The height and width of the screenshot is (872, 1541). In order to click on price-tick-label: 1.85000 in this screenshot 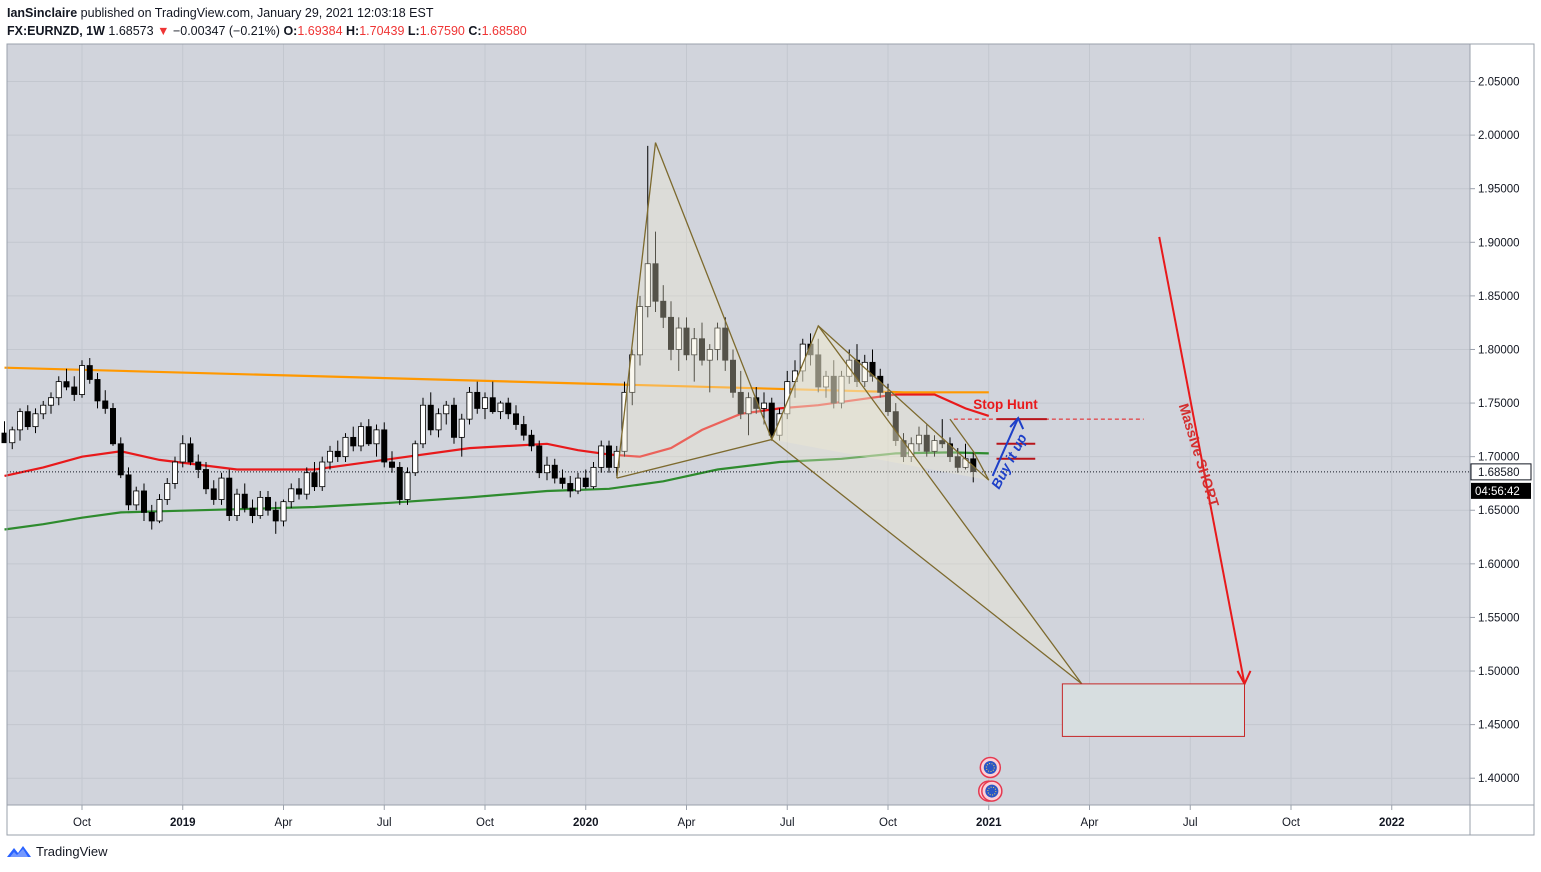, I will do `click(1499, 297)`.